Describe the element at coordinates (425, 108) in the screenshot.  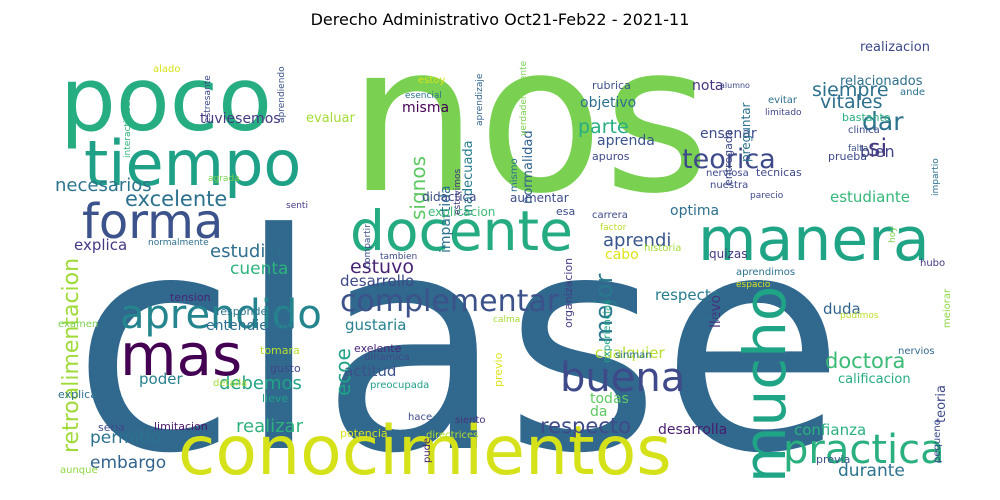
I see `word-misma: misma` at that location.